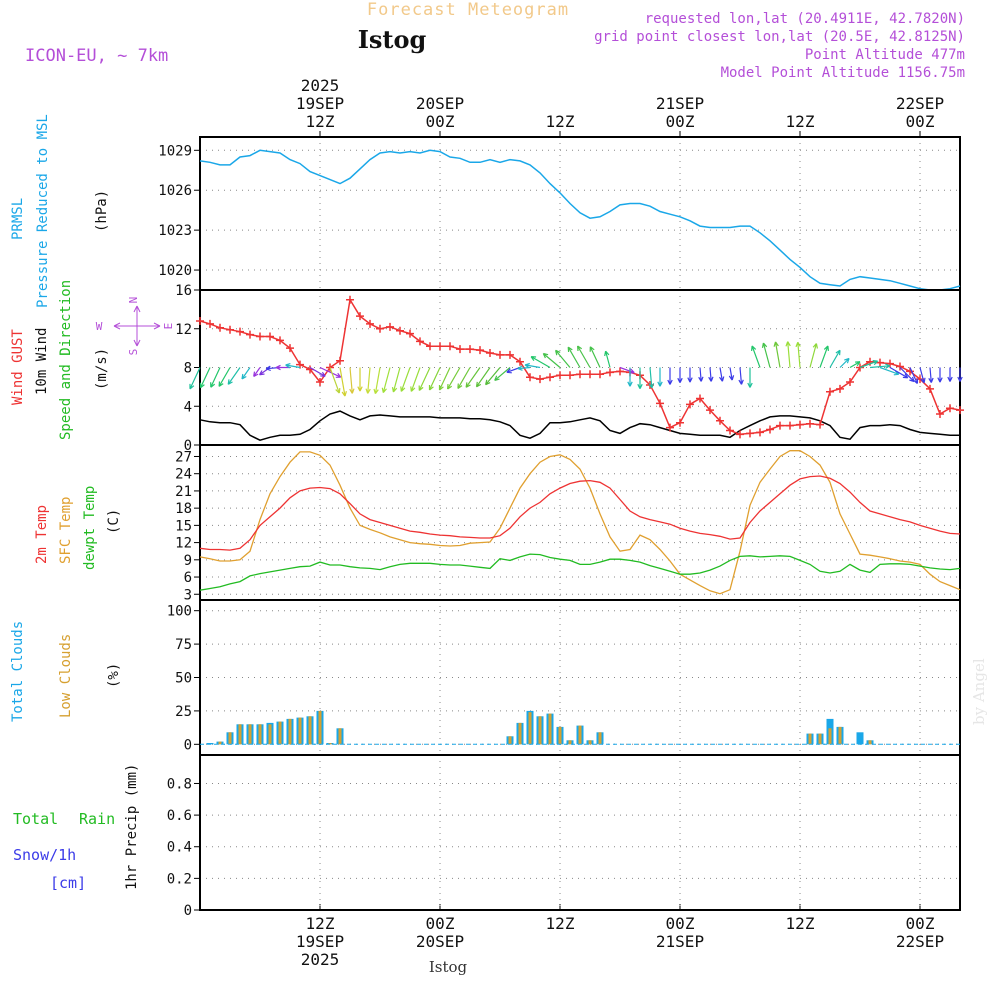 The height and width of the screenshot is (1000, 1000). What do you see at coordinates (179, 612) in the screenshot?
I see `clouds-ytick-label: 100` at bounding box center [179, 612].